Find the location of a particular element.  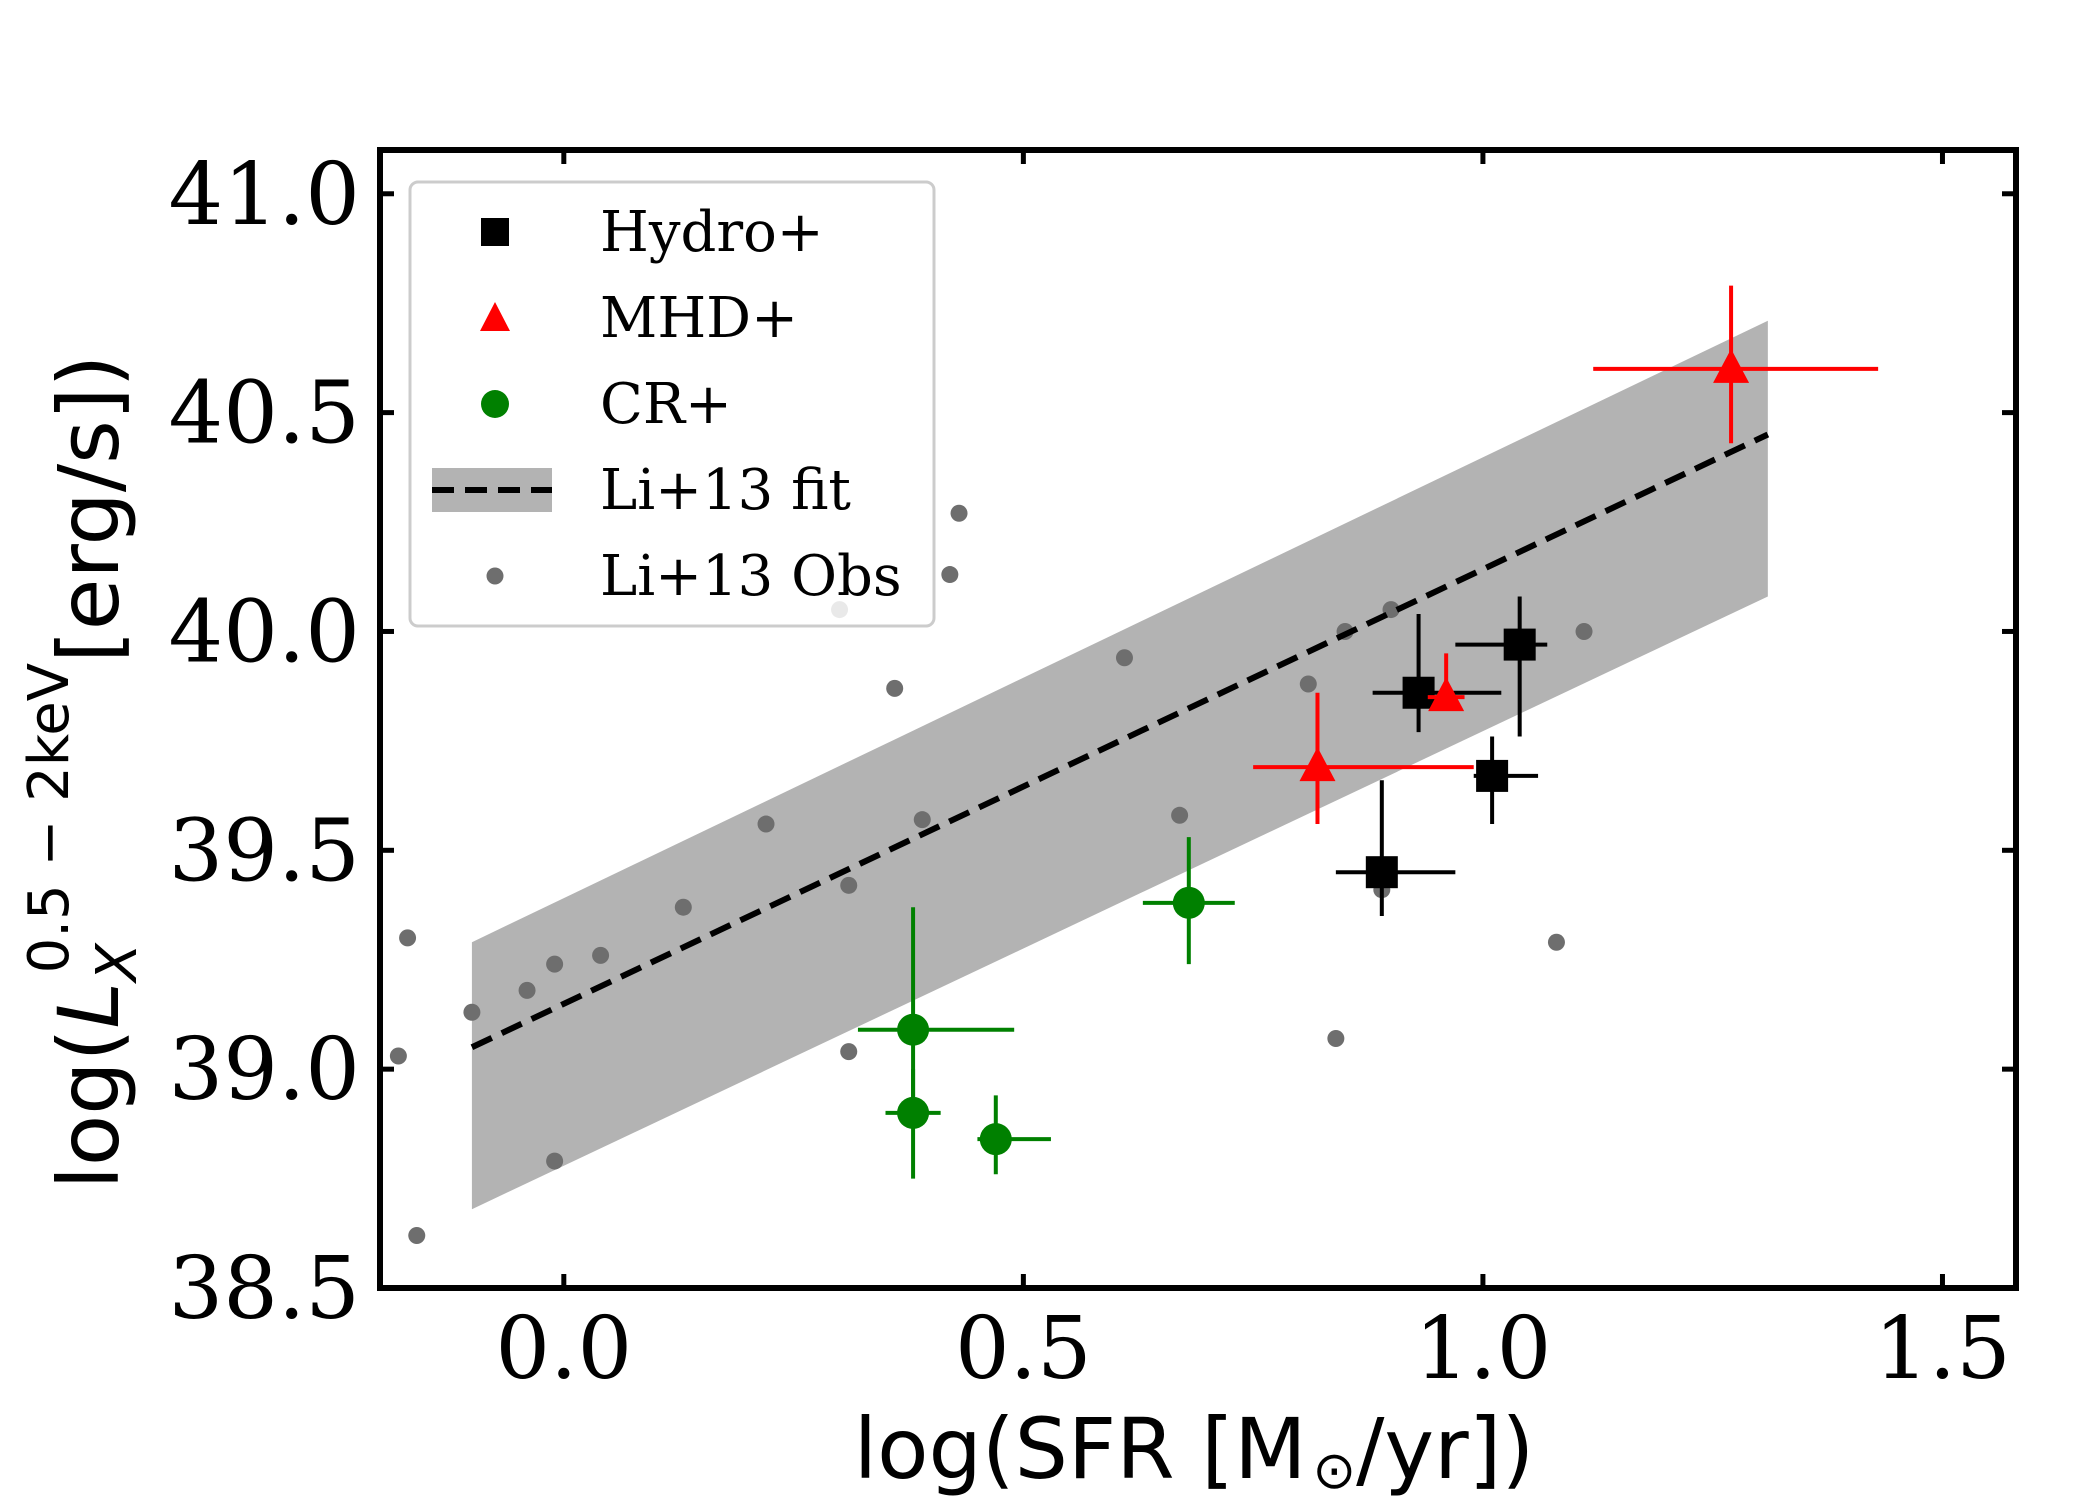

series-mhd is located at coordinates (1566, 555).